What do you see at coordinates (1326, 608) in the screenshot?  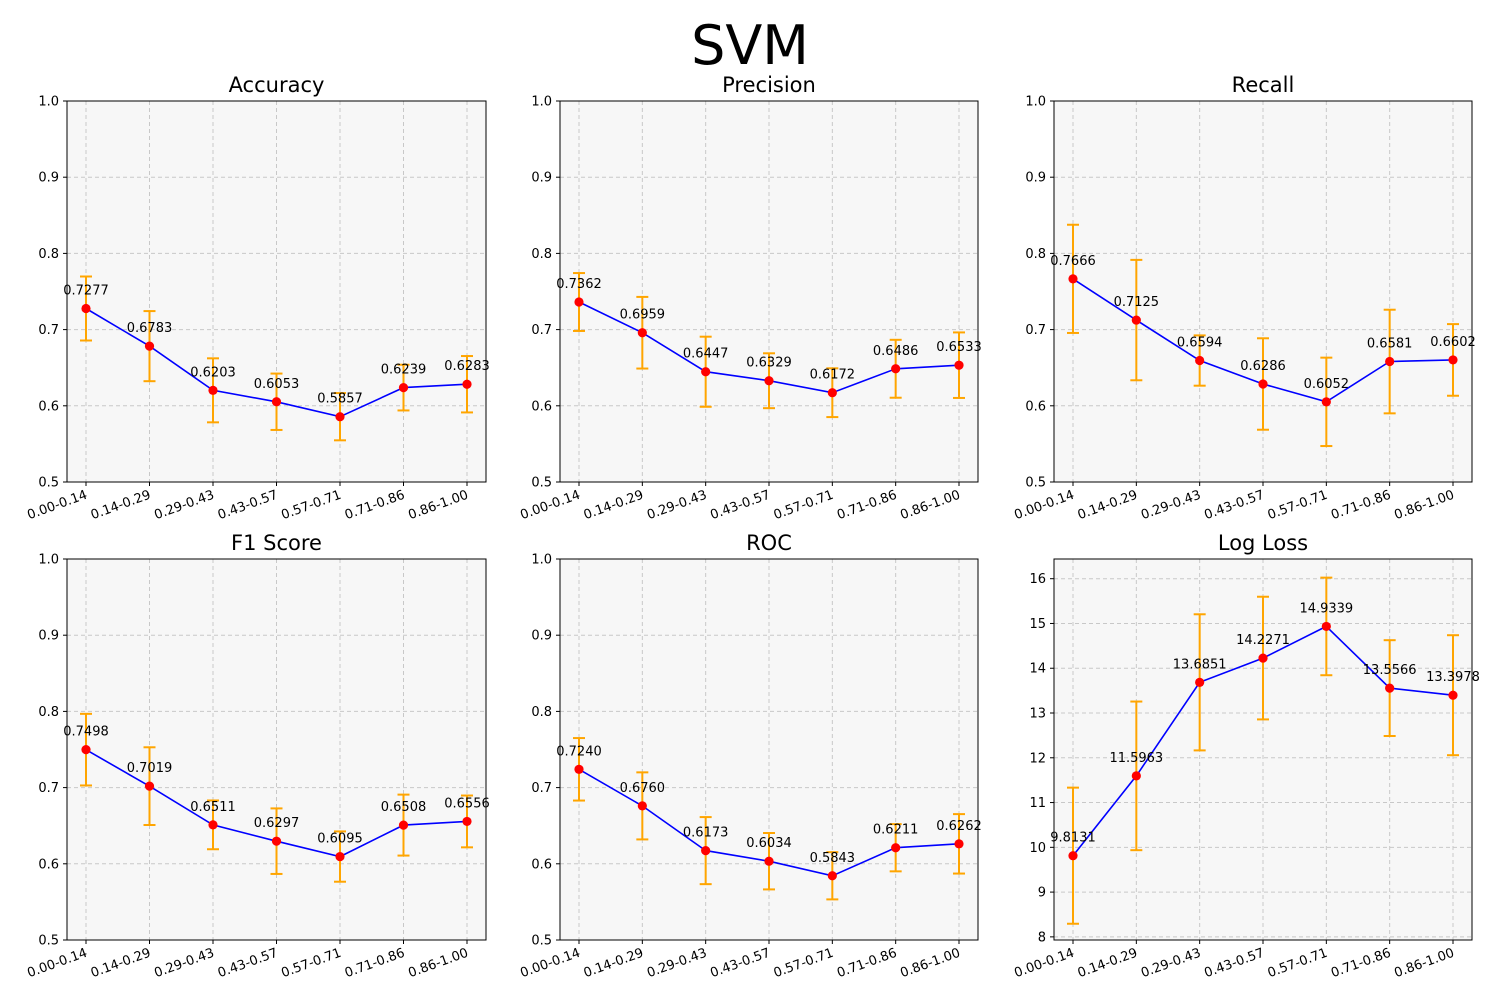 I see `data-label: 14.9339` at bounding box center [1326, 608].